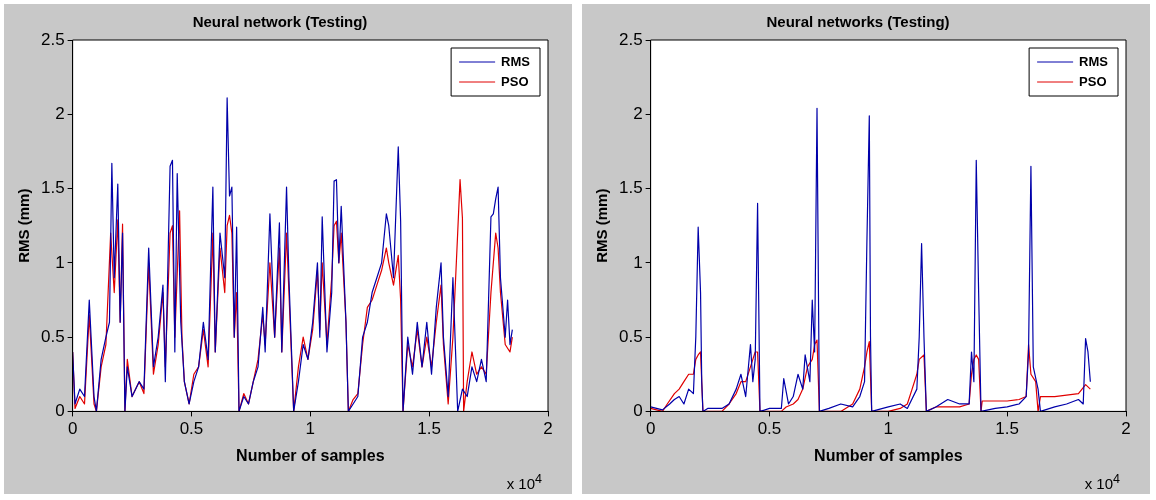 Image resolution: width=1156 pixels, height=500 pixels. I want to click on chart-title: Neural networks (Testing), so click(858, 22).